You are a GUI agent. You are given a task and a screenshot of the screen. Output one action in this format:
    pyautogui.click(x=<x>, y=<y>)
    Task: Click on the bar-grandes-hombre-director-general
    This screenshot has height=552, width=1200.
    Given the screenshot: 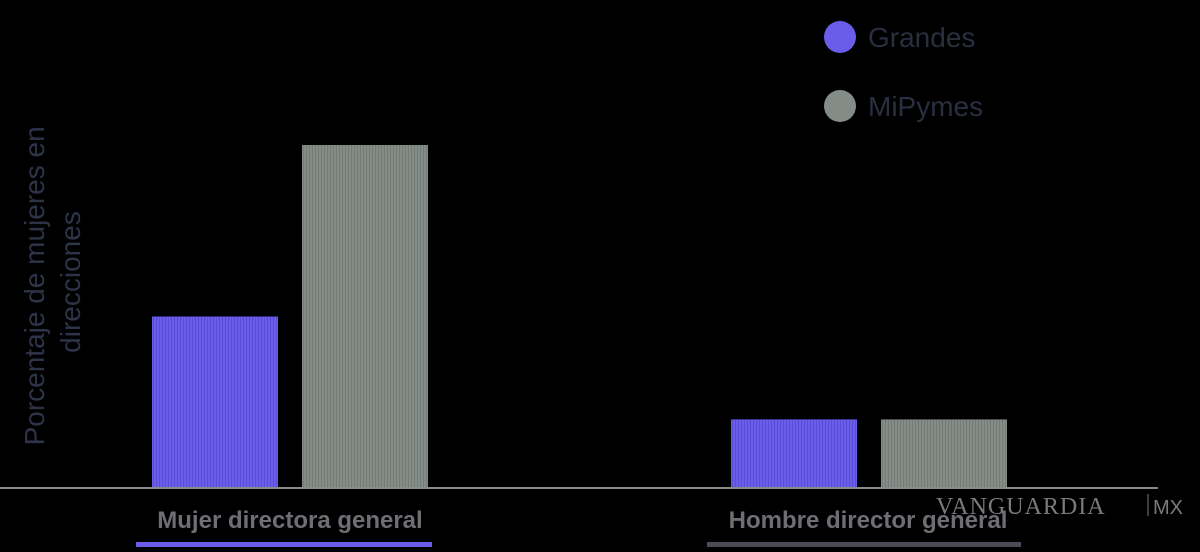 What is the action you would take?
    pyautogui.click(x=794, y=453)
    